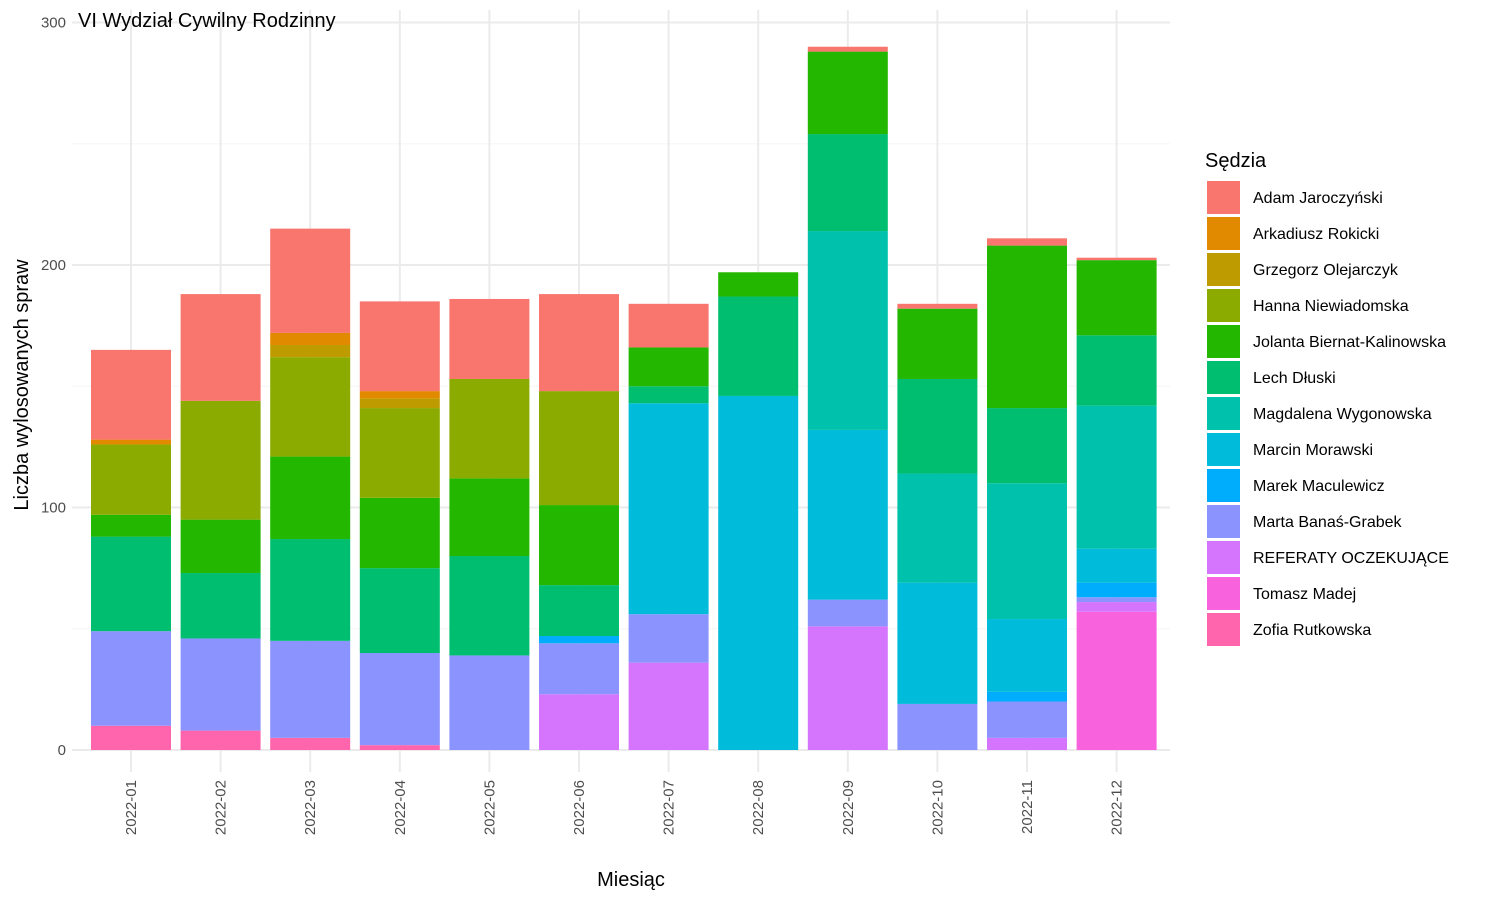  What do you see at coordinates (1331, 306) in the screenshot?
I see `legend-label: Hanna Niewiadomska` at bounding box center [1331, 306].